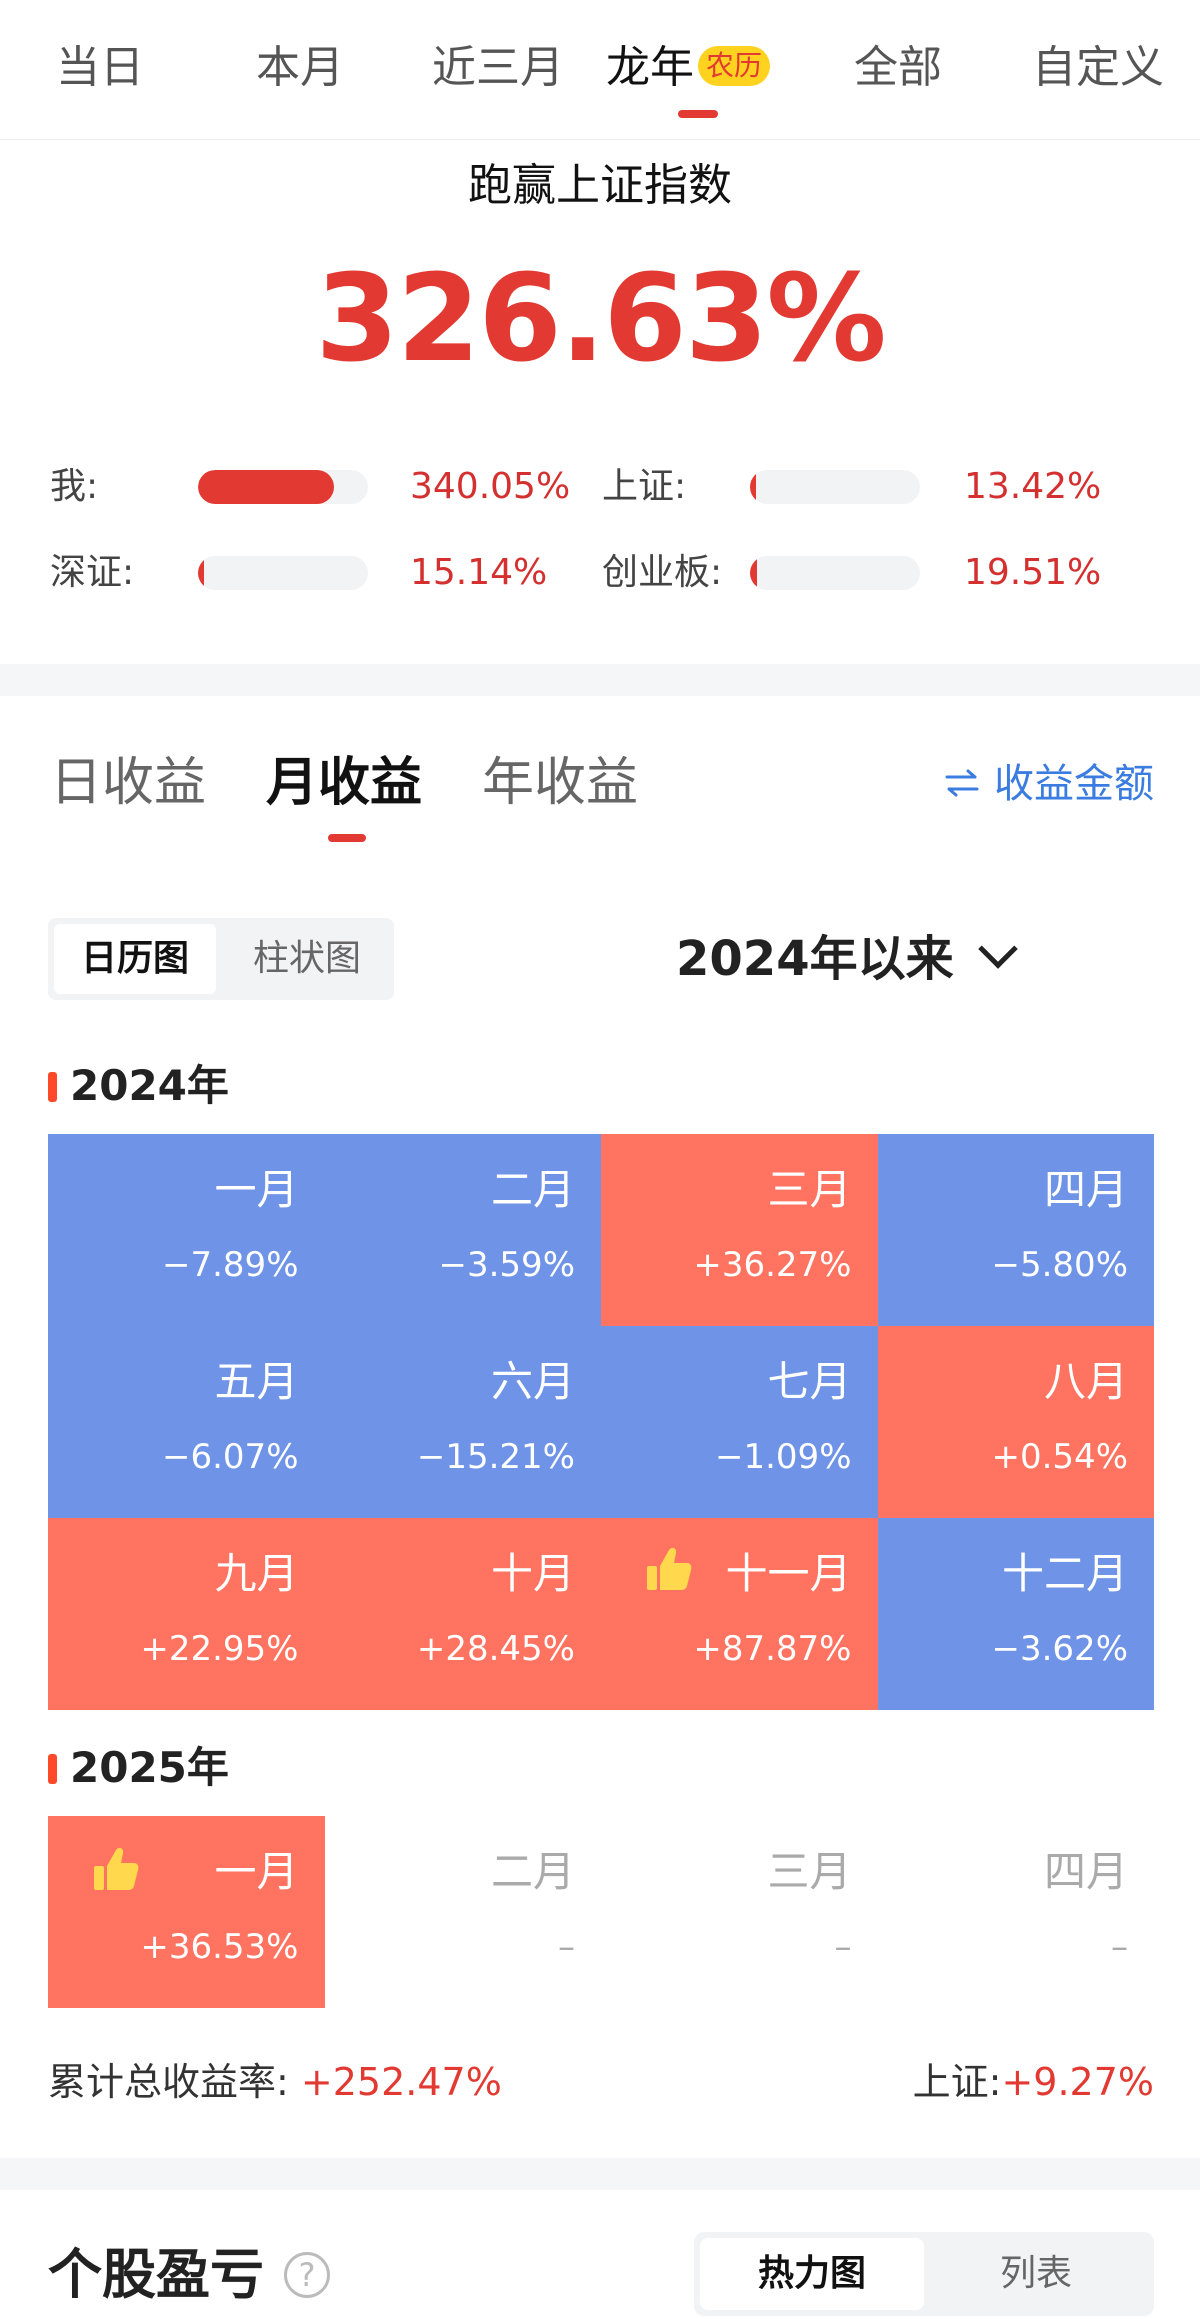  Describe the element at coordinates (100, 67) in the screenshot. I see `tab-today: 当日` at that location.